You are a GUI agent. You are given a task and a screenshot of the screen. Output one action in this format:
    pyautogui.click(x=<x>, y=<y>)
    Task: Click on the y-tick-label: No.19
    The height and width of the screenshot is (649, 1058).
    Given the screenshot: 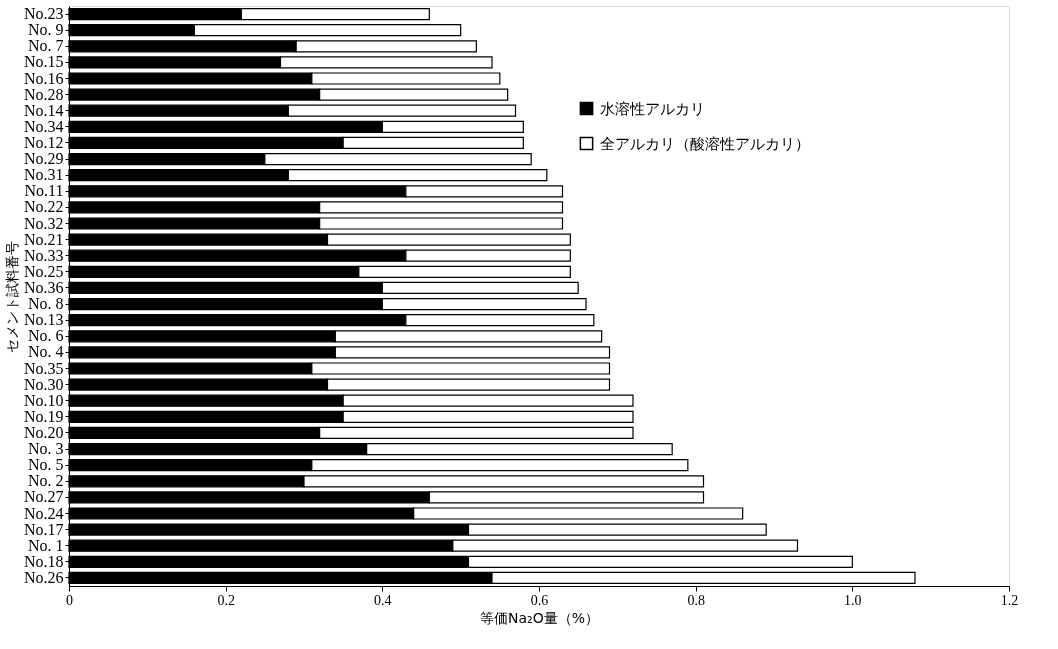 What is the action you would take?
    pyautogui.click(x=43, y=416)
    